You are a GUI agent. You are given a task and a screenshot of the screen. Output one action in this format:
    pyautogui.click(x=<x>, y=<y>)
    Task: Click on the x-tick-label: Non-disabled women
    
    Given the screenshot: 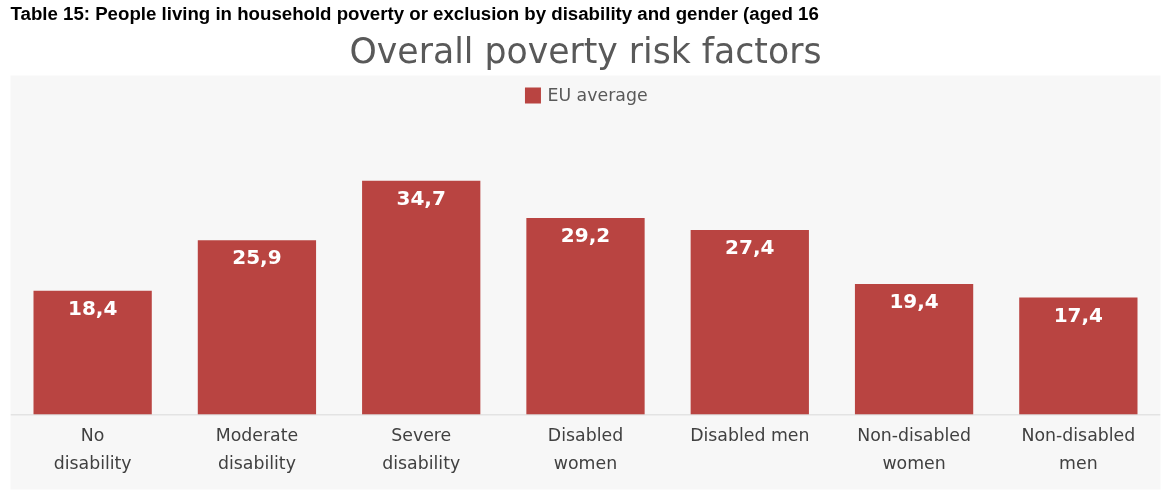 What is the action you would take?
    pyautogui.click(x=914, y=449)
    